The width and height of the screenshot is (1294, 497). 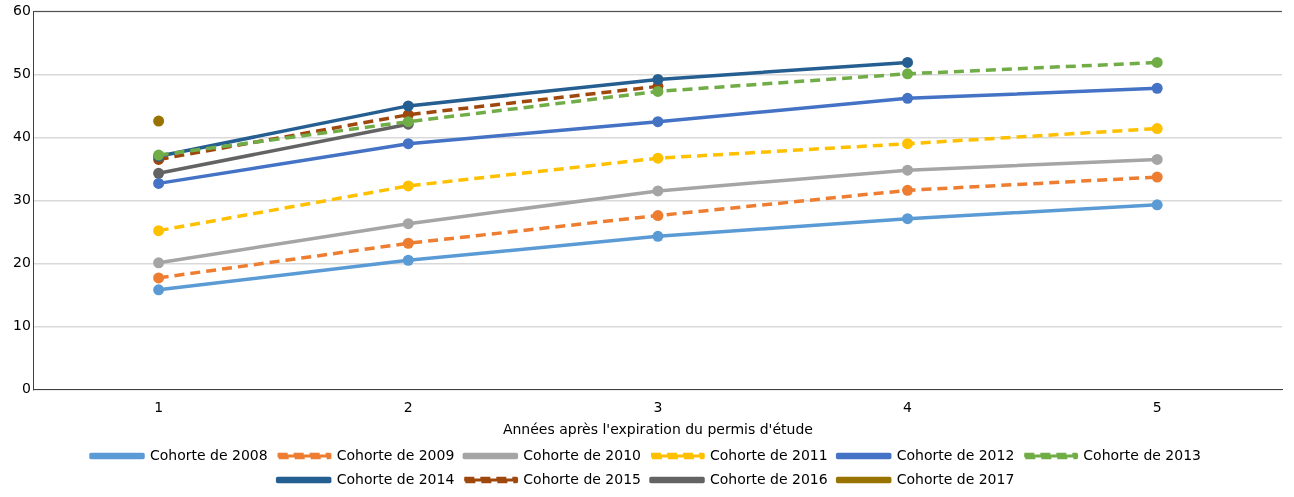 I want to click on y-tick-label: 0, so click(x=26, y=388).